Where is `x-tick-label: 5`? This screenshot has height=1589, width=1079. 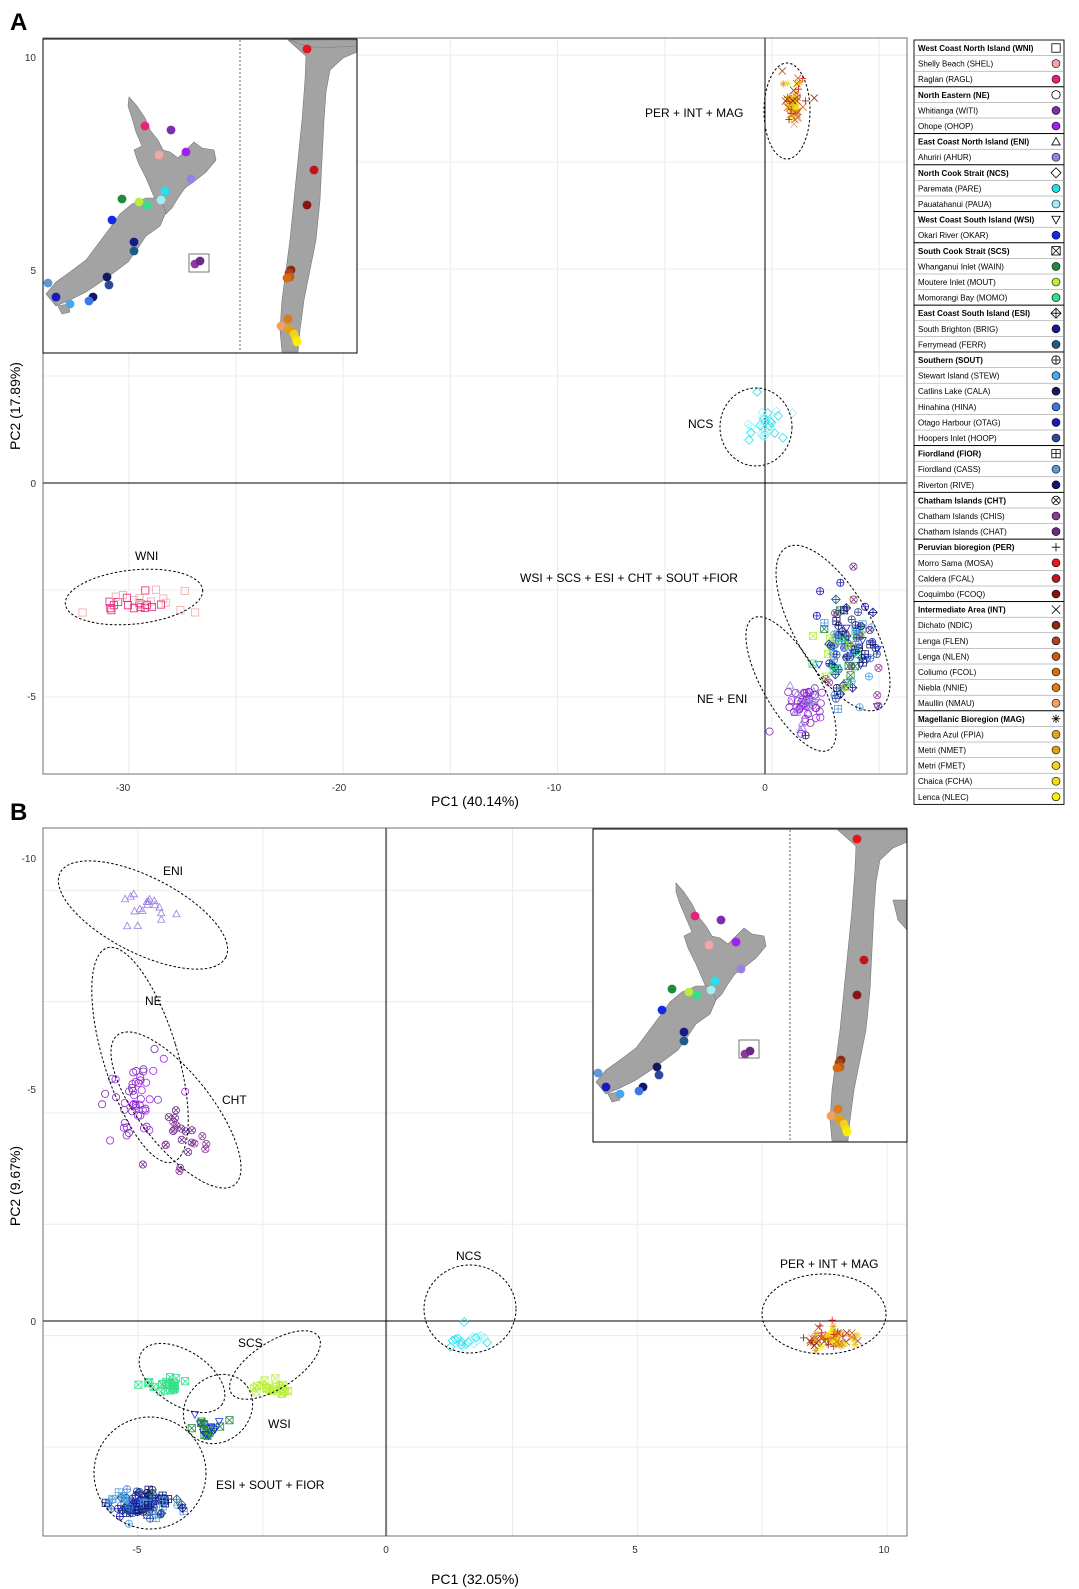
x-tick-label: 5 is located at coordinates (635, 1550).